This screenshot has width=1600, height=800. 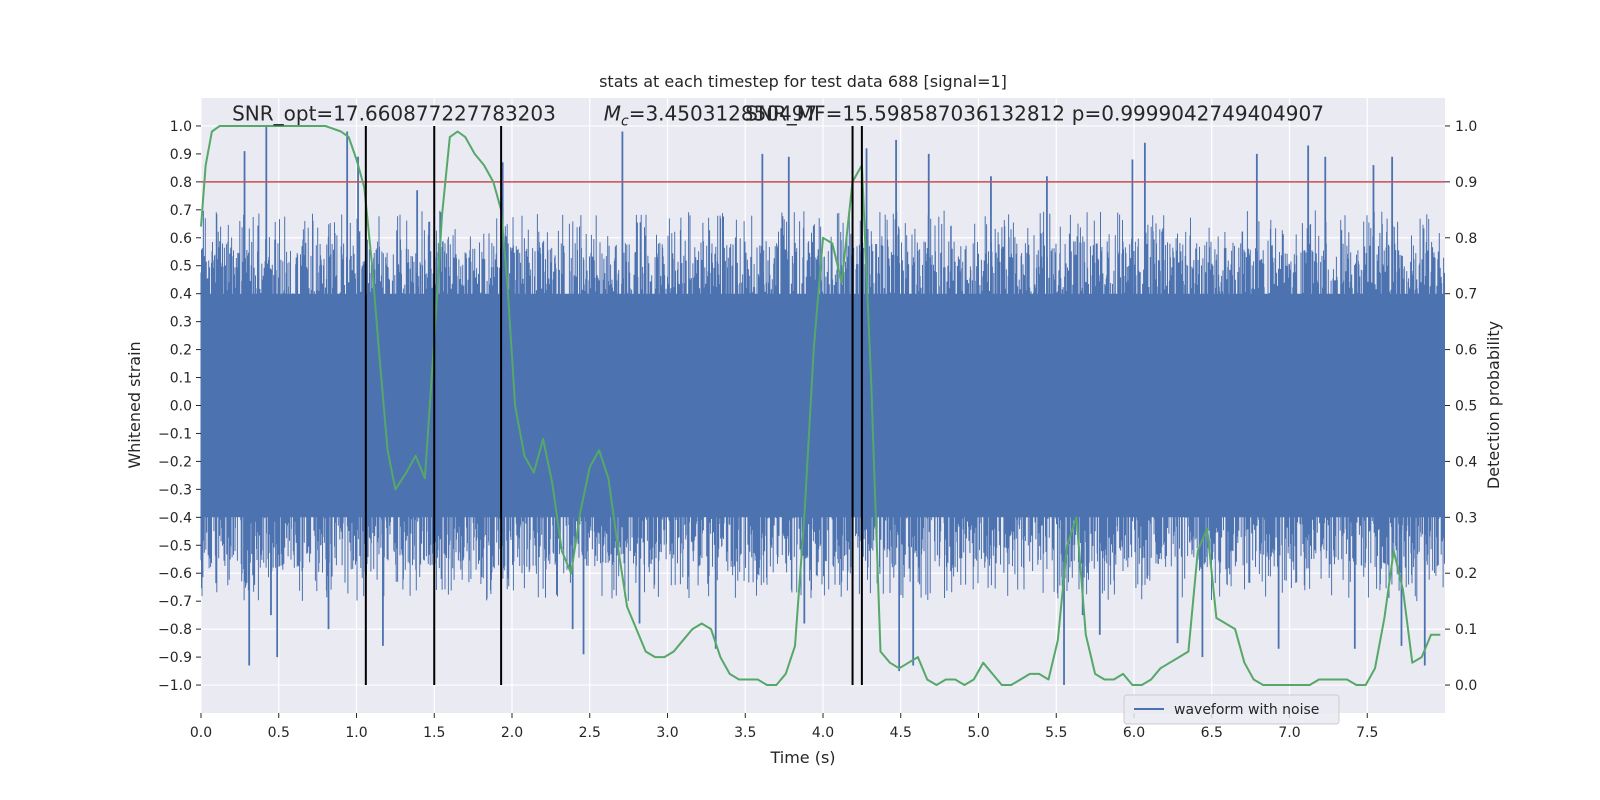 What do you see at coordinates (175, 686) in the screenshot?
I see `y-tick-label: −1.0` at bounding box center [175, 686].